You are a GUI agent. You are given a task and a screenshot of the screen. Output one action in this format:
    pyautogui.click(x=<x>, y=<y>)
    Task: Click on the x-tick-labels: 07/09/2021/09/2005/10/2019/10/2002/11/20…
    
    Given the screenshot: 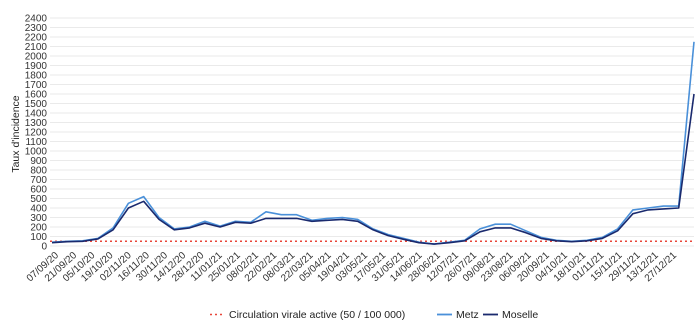 What is the action you would take?
    pyautogui.click(x=352, y=267)
    